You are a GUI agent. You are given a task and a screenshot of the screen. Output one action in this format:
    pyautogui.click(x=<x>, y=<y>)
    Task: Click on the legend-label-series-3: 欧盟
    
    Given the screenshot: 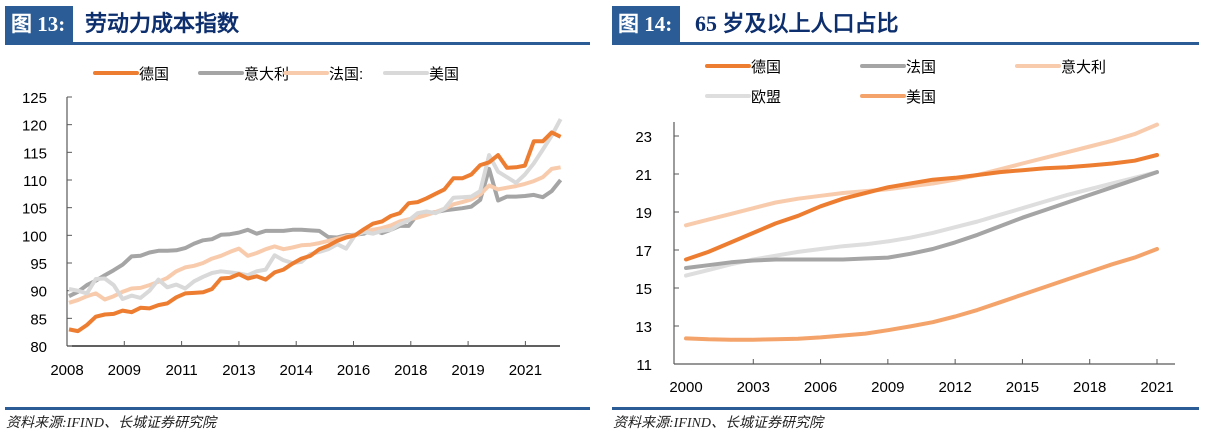 What is the action you would take?
    pyautogui.click(x=766, y=97)
    